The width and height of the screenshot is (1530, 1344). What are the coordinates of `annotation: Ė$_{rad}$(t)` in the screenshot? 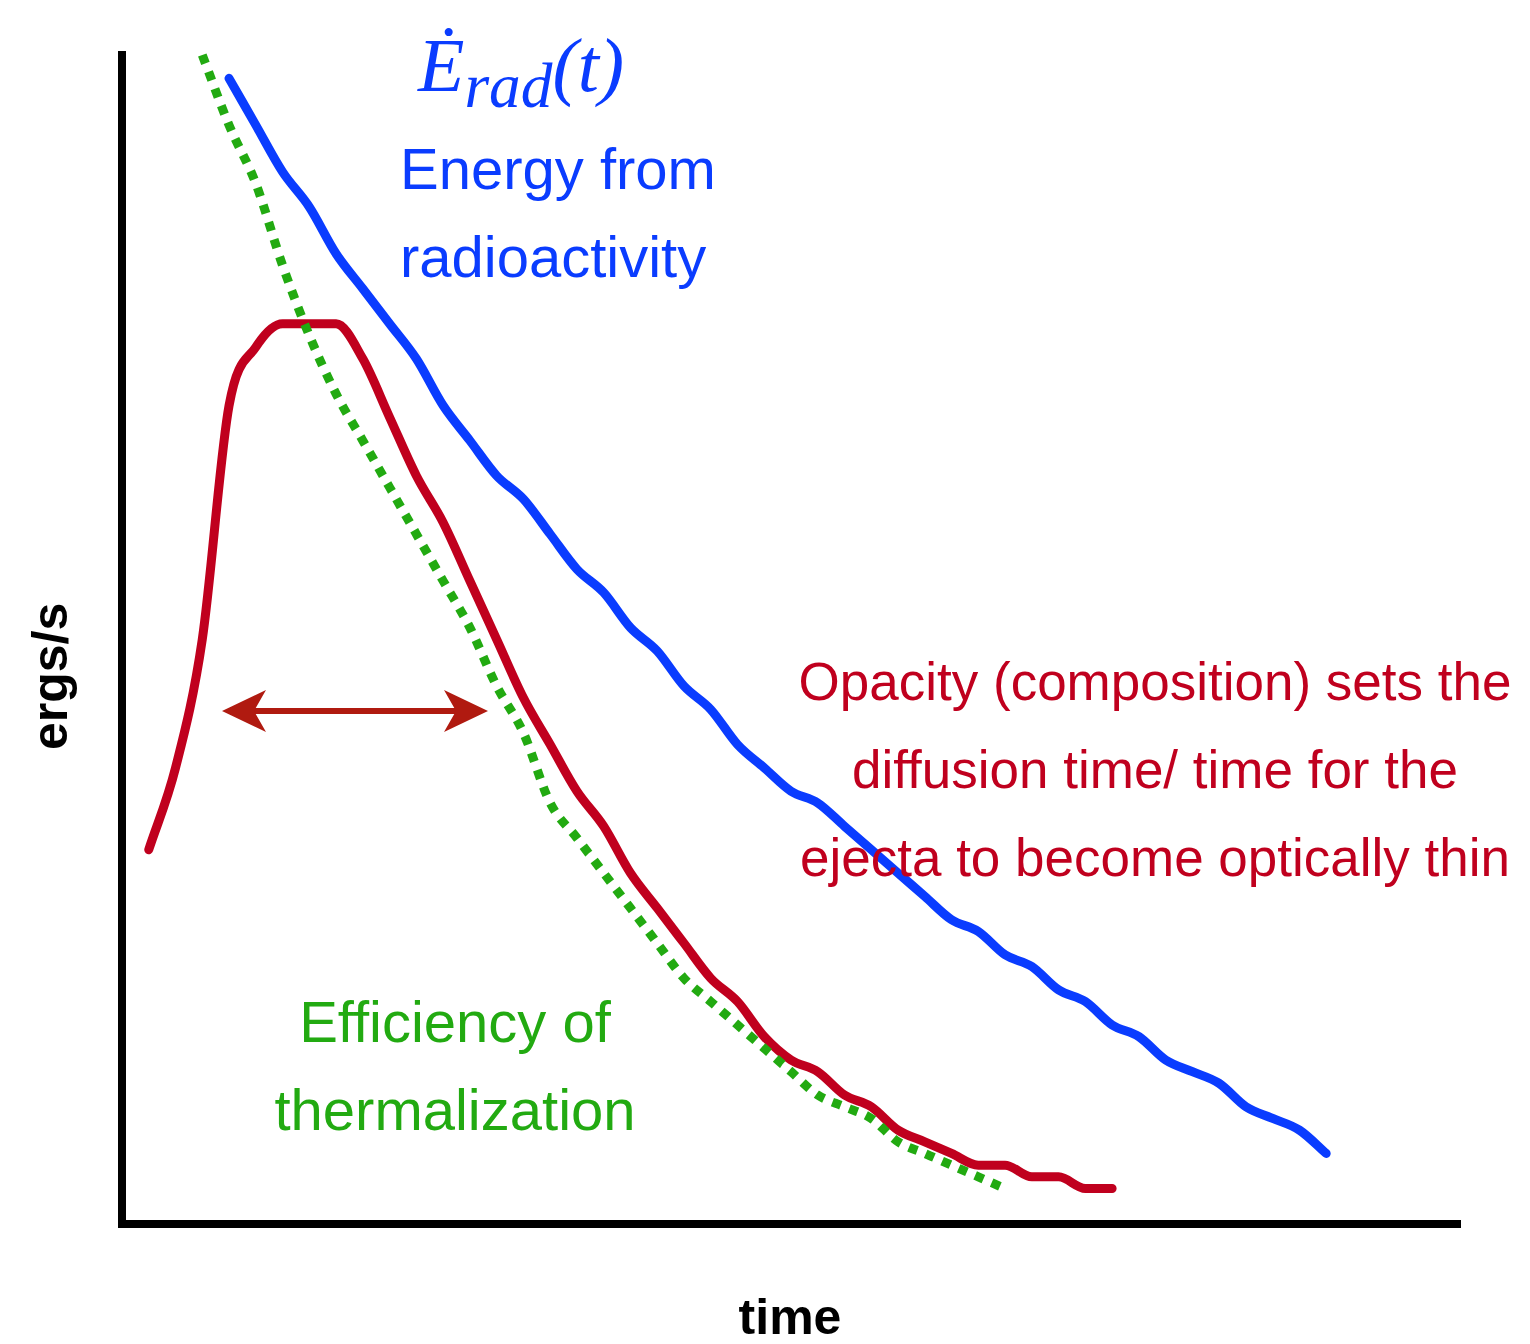 It's located at (521, 73).